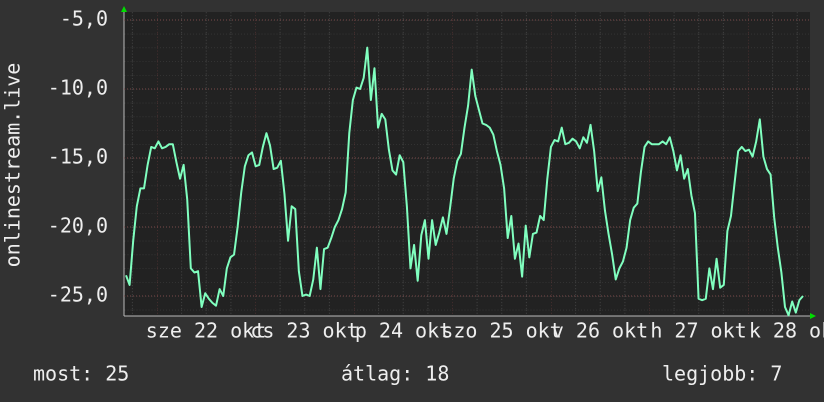  I want to click on x-tick-label: szo 25 okt, so click(501, 331).